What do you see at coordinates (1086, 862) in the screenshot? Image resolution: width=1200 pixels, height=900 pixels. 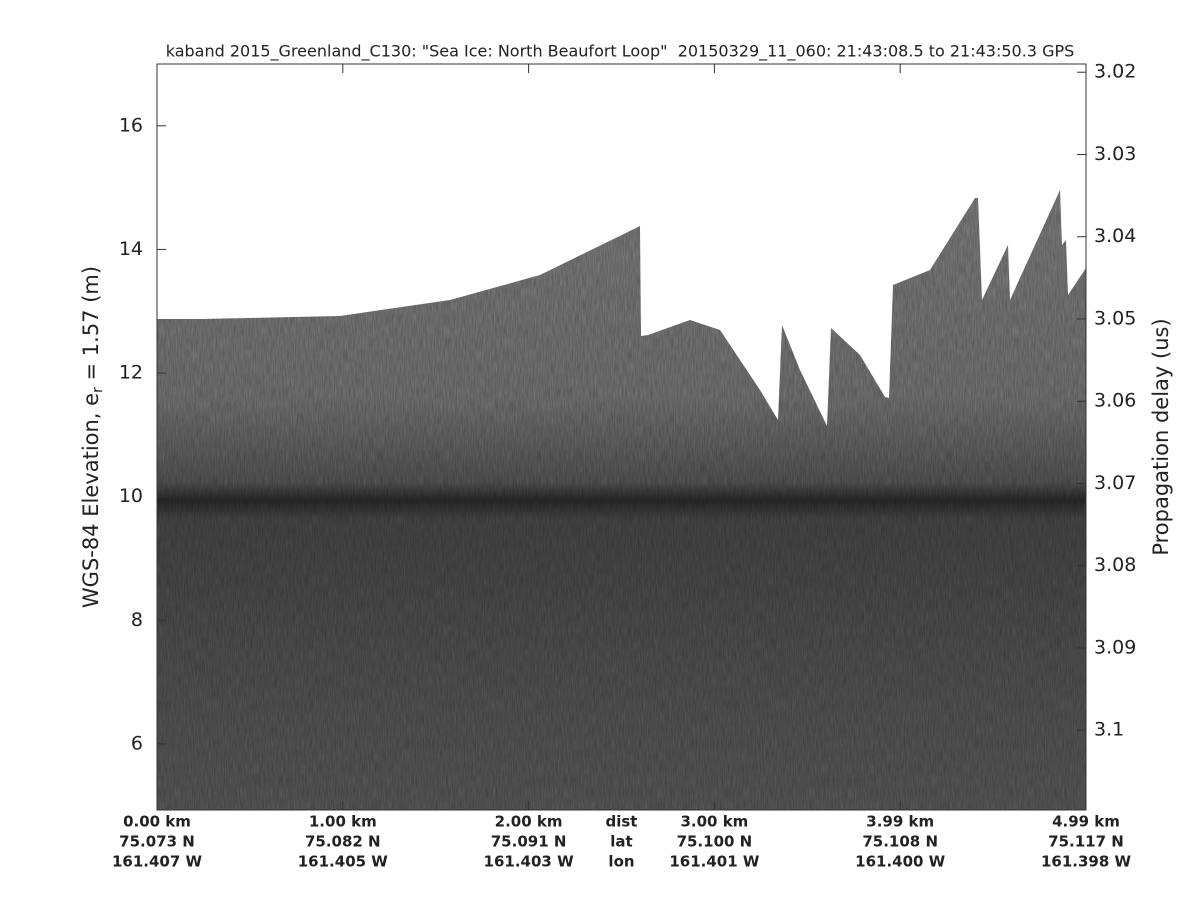 I see `x-tick-label: 161.398 W` at bounding box center [1086, 862].